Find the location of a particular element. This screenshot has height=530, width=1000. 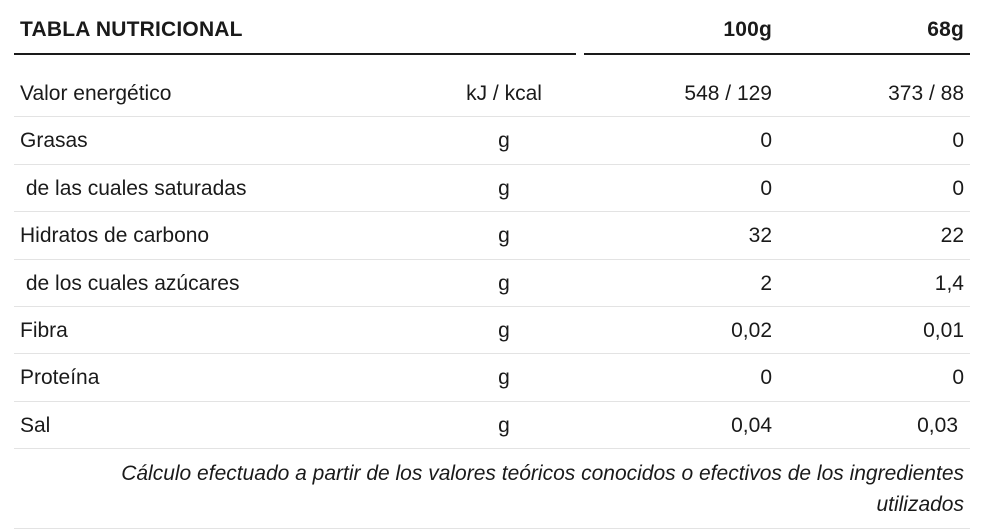

value-per-68g: 1,4 is located at coordinates (949, 283).